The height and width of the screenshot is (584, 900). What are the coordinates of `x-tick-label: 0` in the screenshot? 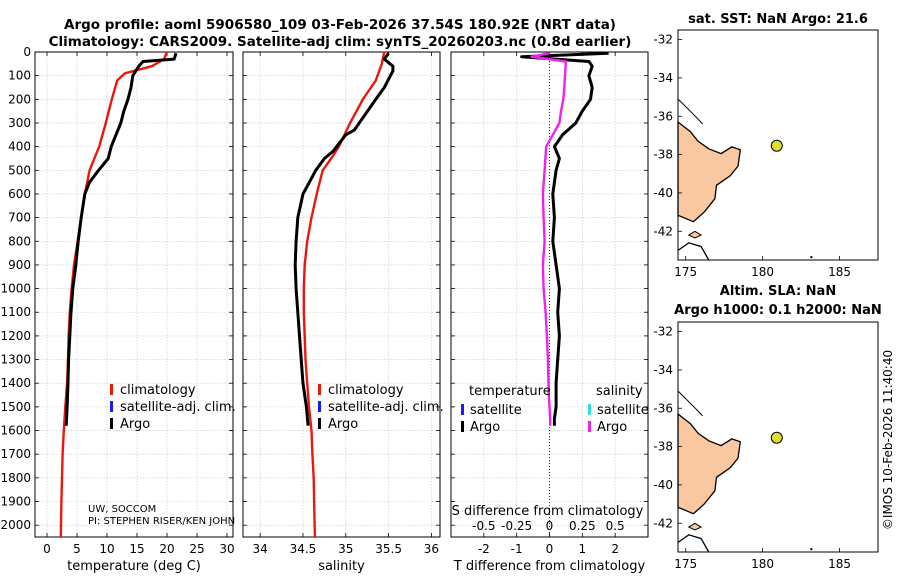 It's located at (47, 549).